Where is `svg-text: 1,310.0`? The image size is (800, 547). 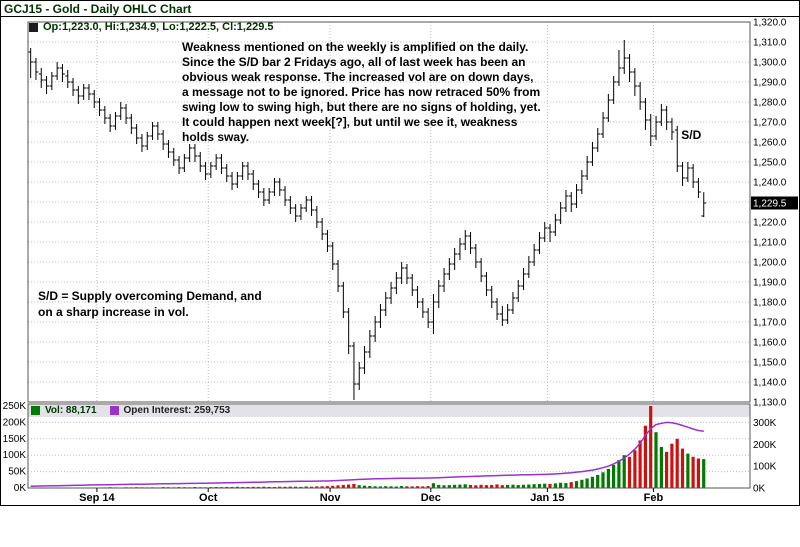
svg-text: 1,310.0 is located at coordinates (770, 43).